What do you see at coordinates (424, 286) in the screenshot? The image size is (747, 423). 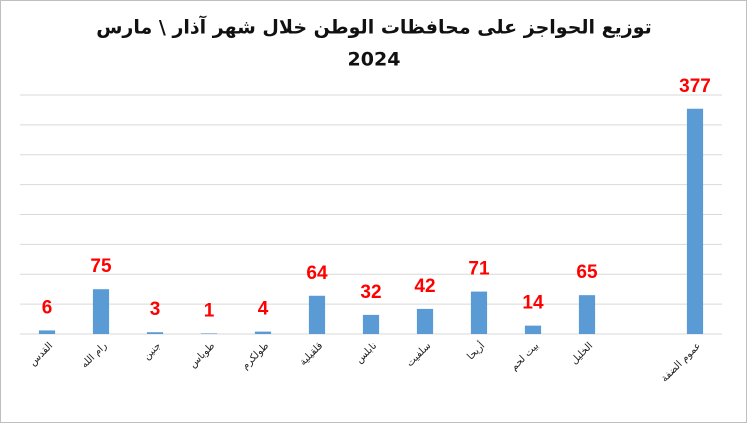 I see `value-label: 42` at bounding box center [424, 286].